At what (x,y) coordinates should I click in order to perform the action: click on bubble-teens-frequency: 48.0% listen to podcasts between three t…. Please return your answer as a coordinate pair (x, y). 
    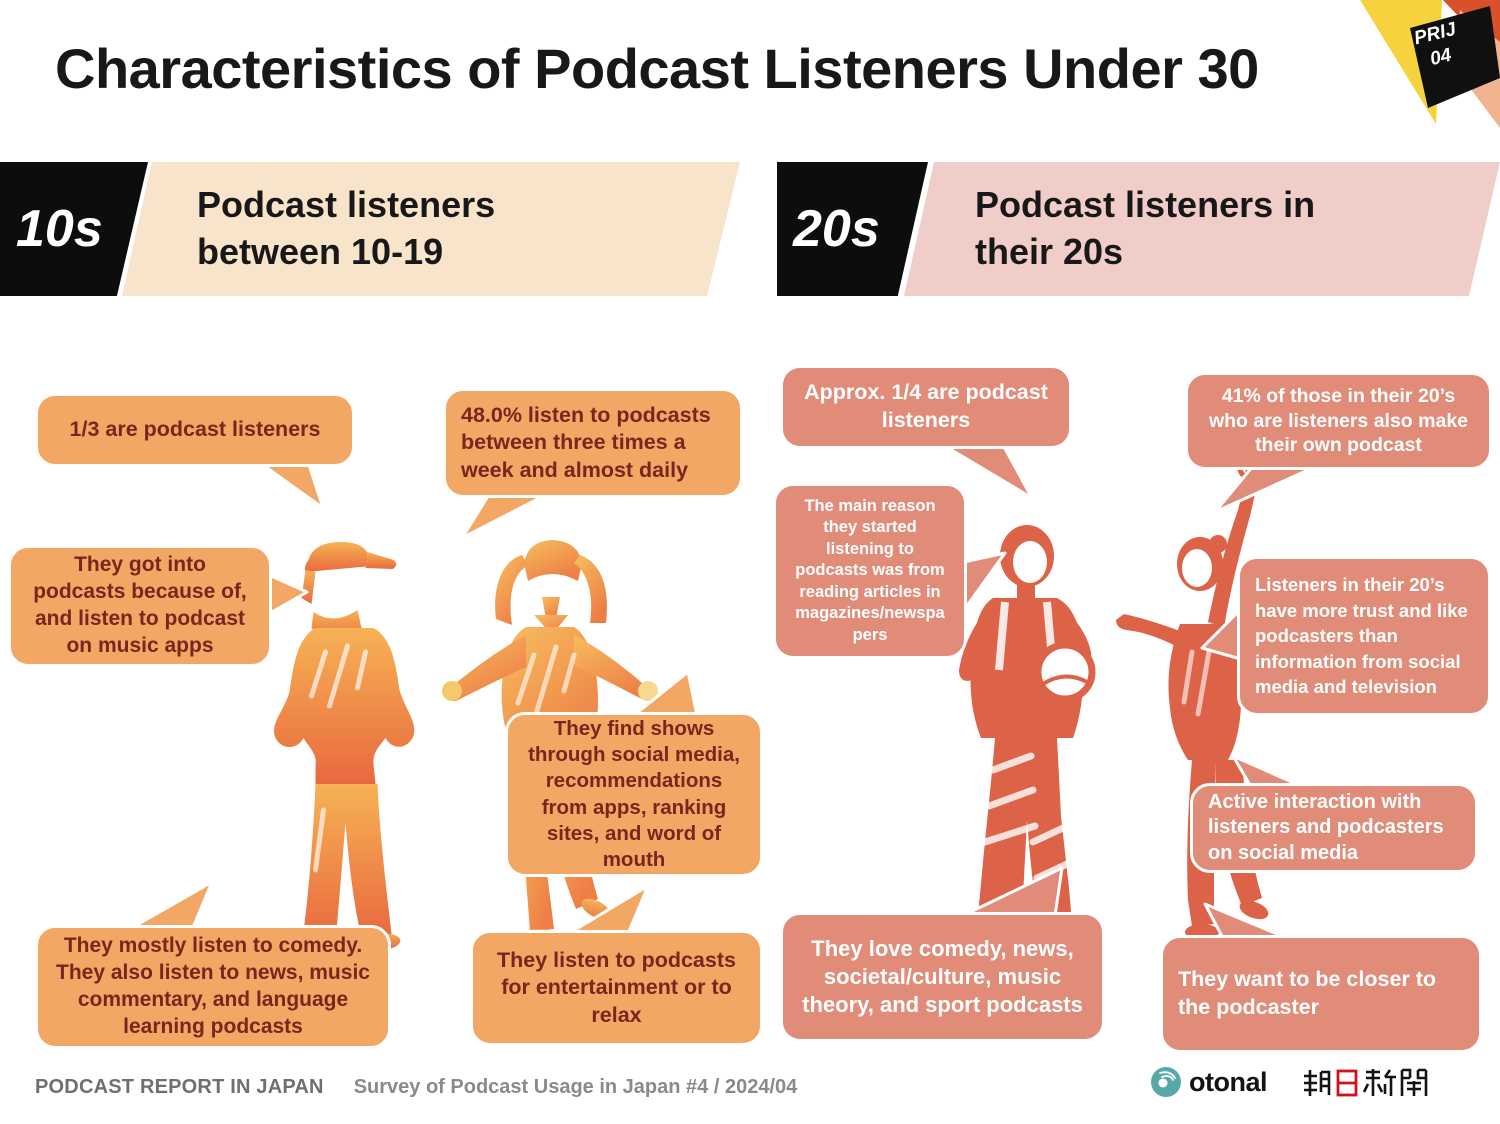
    Looking at the image, I should click on (593, 443).